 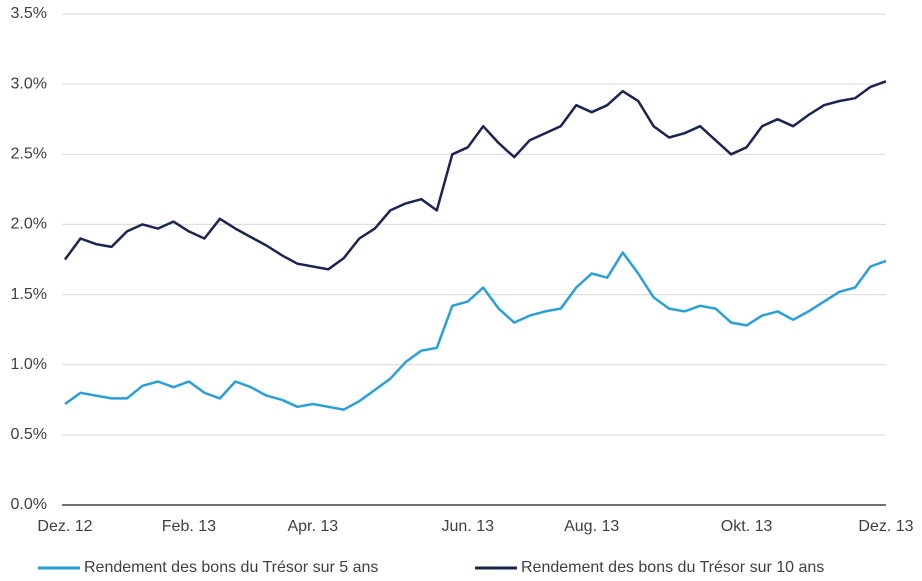 What do you see at coordinates (29, 504) in the screenshot?
I see `y-tick-label: 0.0%` at bounding box center [29, 504].